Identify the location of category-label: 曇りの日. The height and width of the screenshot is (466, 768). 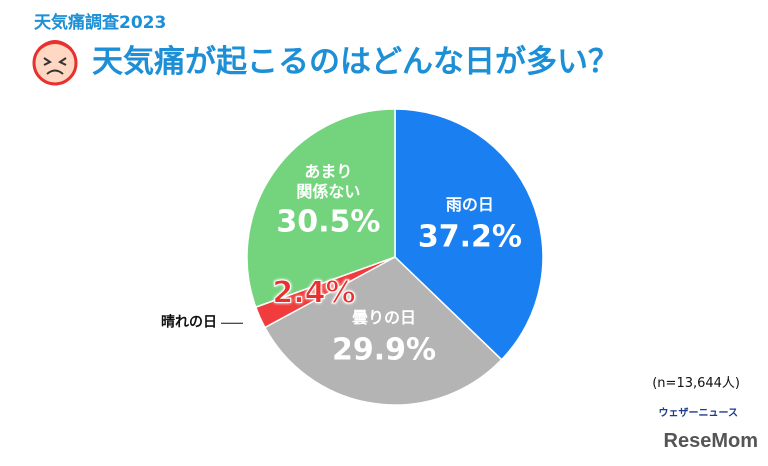
(384, 317).